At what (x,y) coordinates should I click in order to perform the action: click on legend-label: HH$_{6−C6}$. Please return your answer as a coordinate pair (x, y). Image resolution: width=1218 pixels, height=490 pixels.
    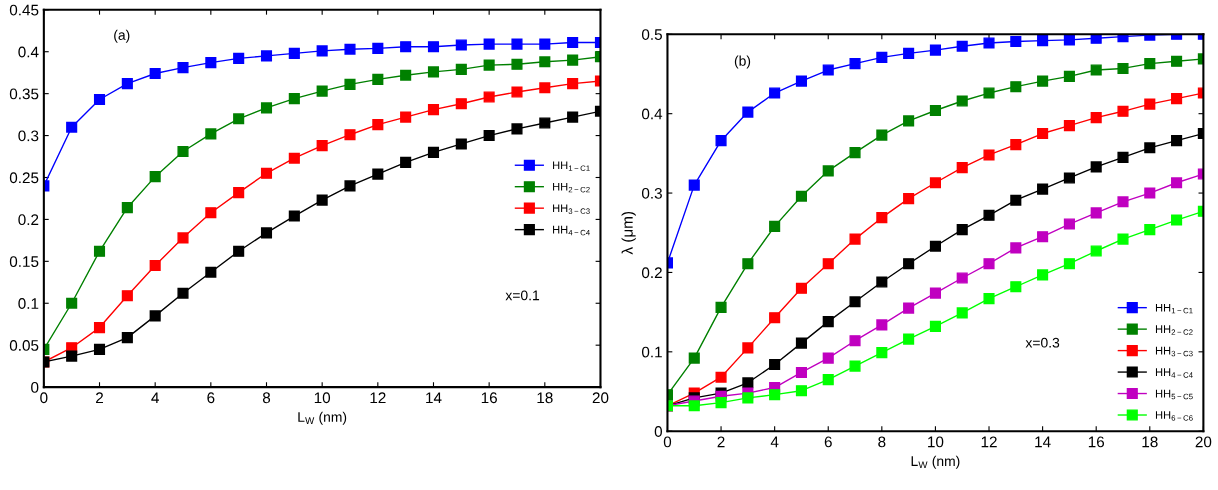
    Looking at the image, I should click on (1174, 416).